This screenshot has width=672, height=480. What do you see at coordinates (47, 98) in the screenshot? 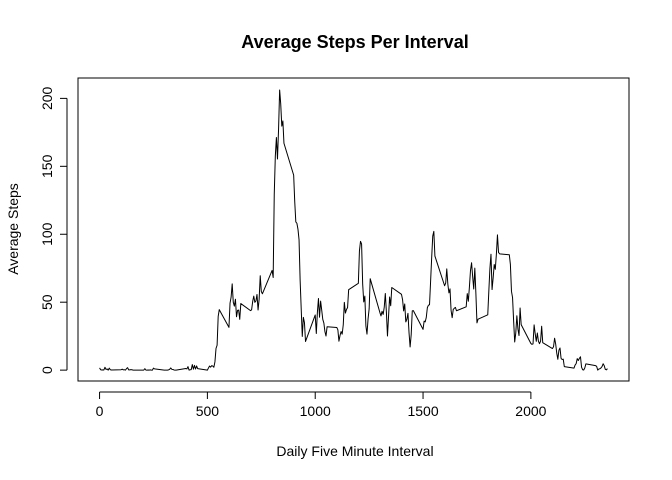
I see `y-tick-label: 200` at bounding box center [47, 98].